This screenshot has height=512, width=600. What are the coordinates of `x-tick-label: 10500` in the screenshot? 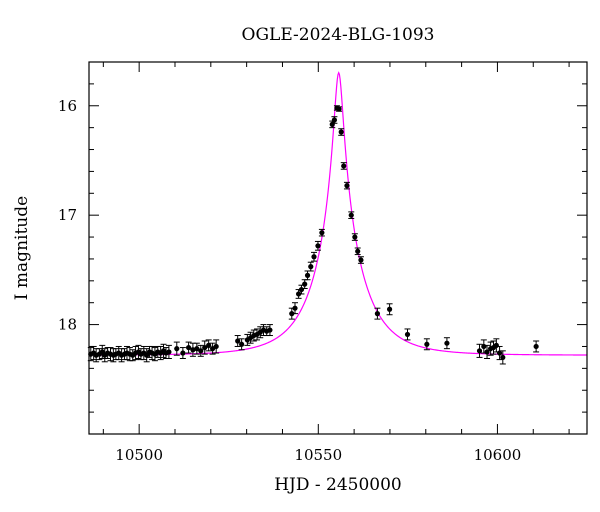 It's located at (139, 455).